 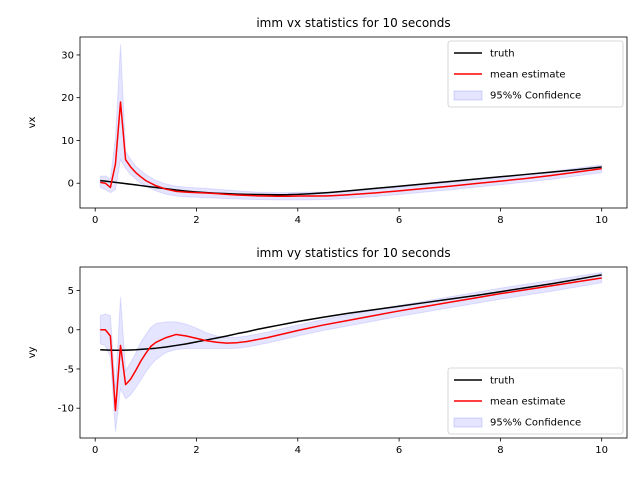 I want to click on vy-legend: truth mean estimate 95%% Confidence, so click(x=535, y=401).